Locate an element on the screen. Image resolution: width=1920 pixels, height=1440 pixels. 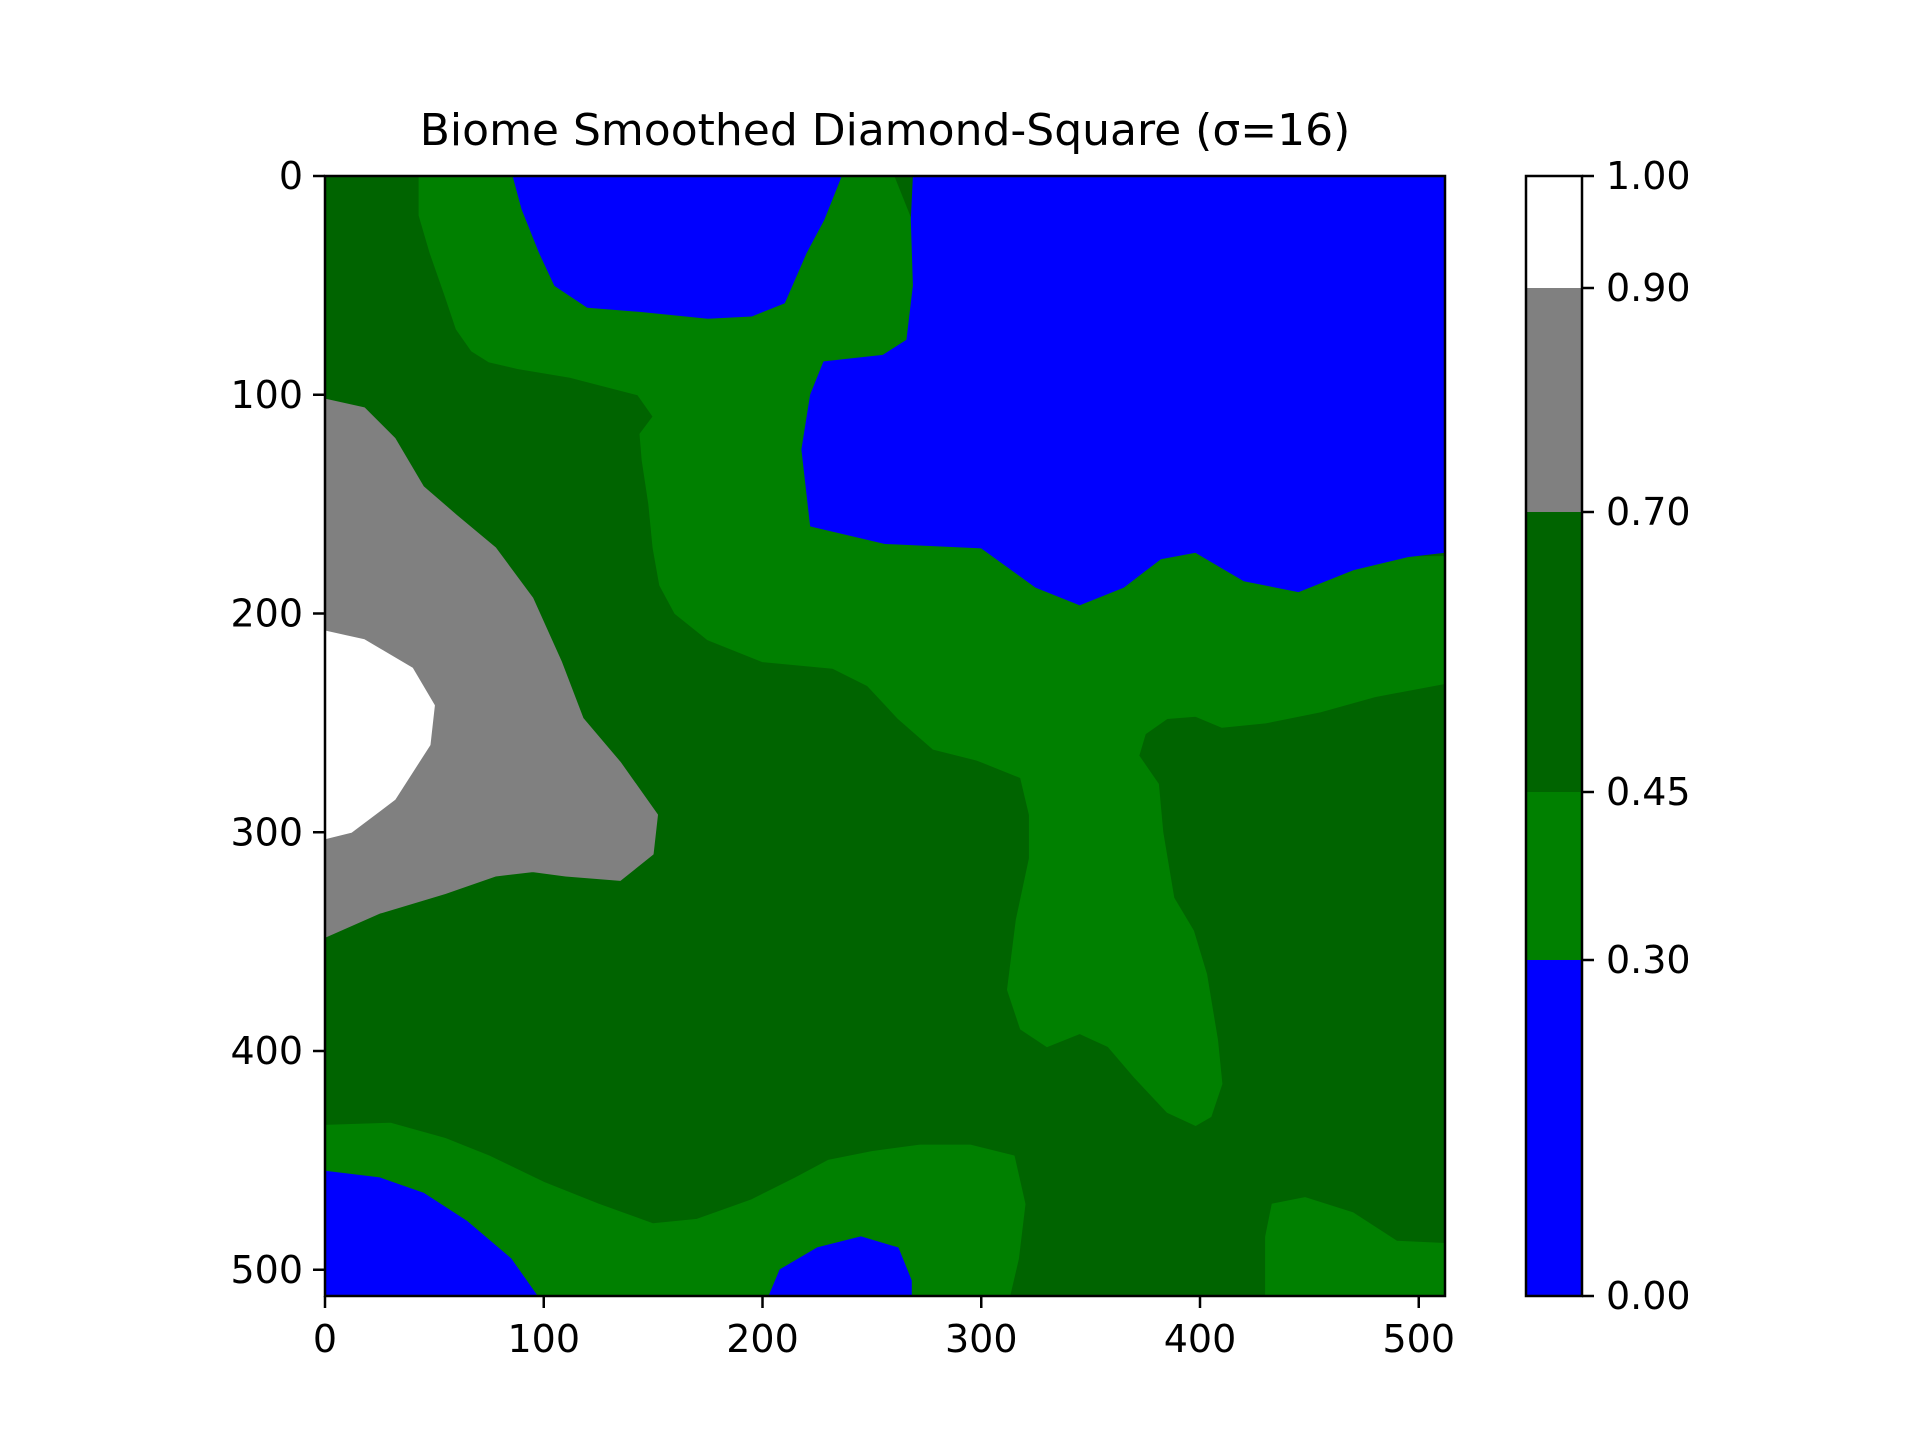
colorbar: 0.00 0.30 0.45 0.70 0.90 1.00 is located at coordinates (1607, 736).